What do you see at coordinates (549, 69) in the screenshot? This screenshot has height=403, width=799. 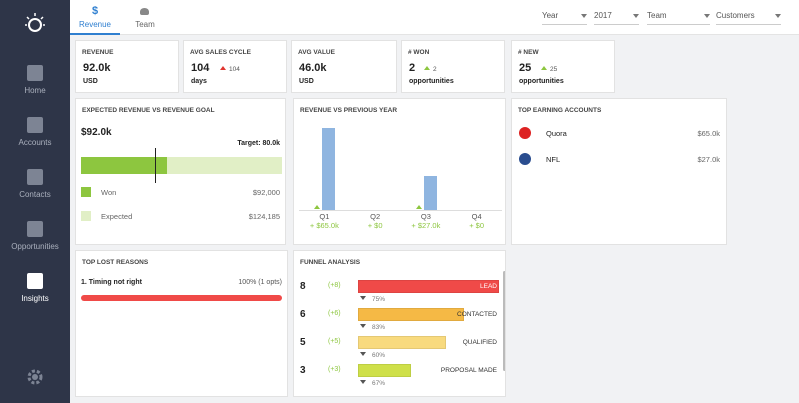 I see `kpi-change: 25` at bounding box center [549, 69].